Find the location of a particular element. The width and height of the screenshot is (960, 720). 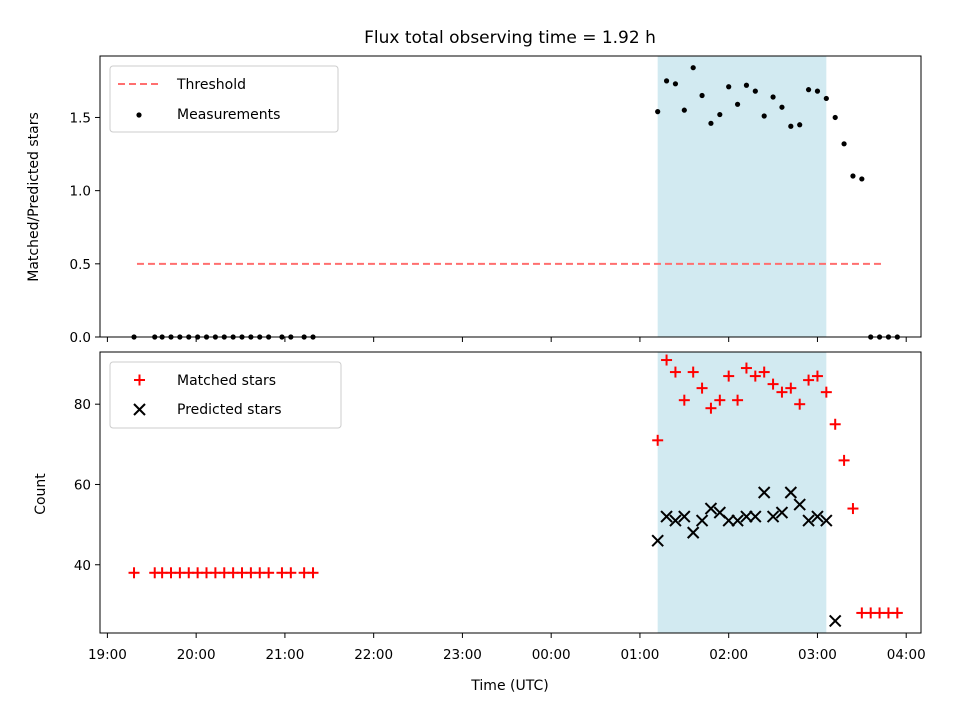

x-tick-label: 22:00 is located at coordinates (373, 655).